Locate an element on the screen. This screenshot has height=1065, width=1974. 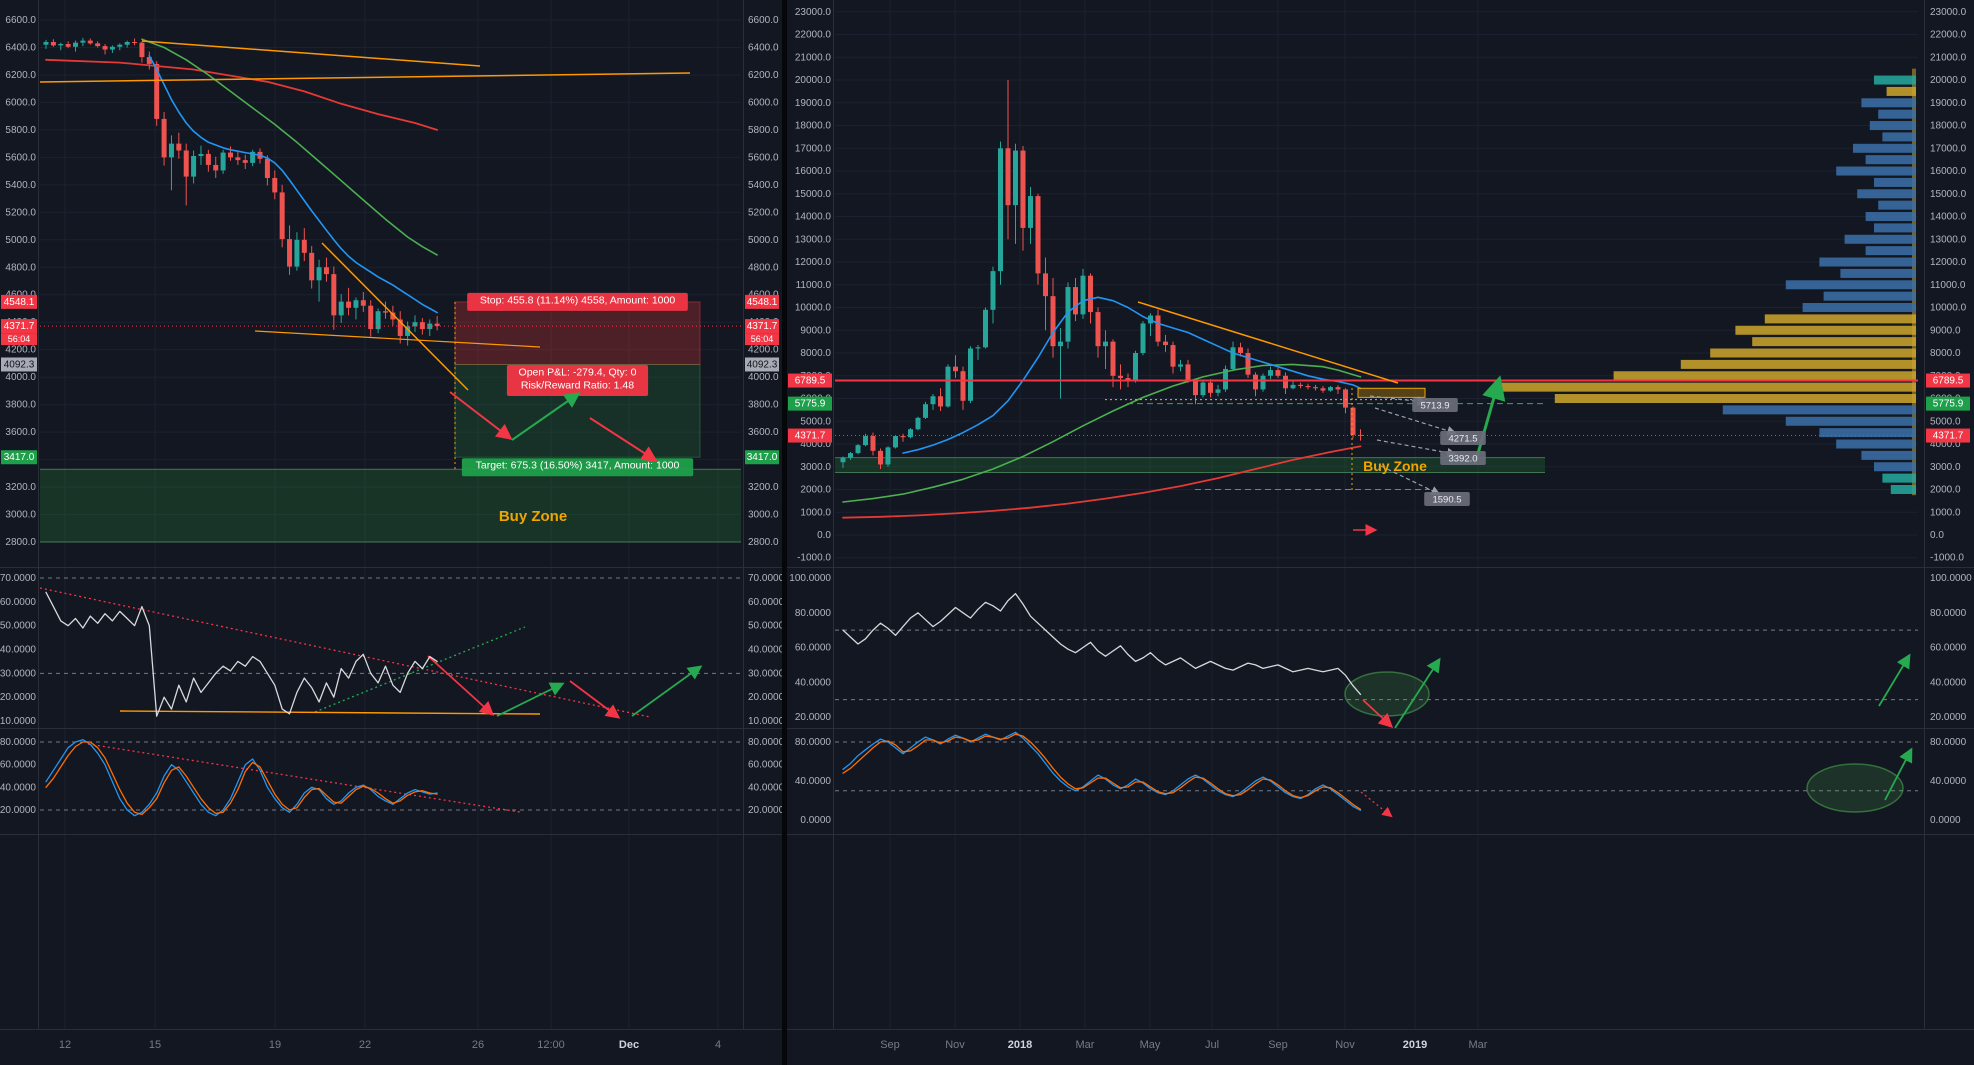
axis-price-badge: 4548.1 is located at coordinates (19, 301).